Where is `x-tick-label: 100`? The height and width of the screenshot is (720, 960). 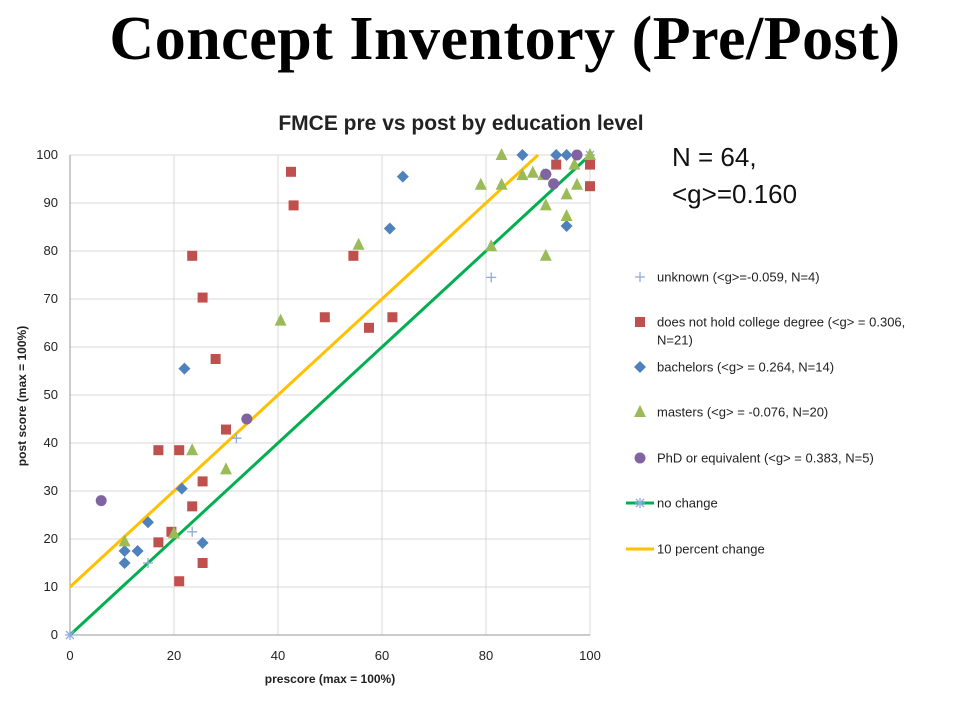
x-tick-label: 100 is located at coordinates (590, 655).